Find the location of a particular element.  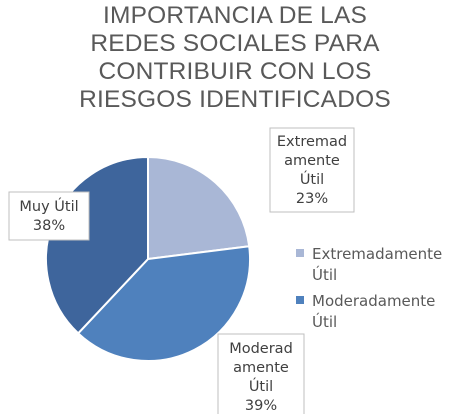

legend-label: Extremadamente is located at coordinates (377, 254).